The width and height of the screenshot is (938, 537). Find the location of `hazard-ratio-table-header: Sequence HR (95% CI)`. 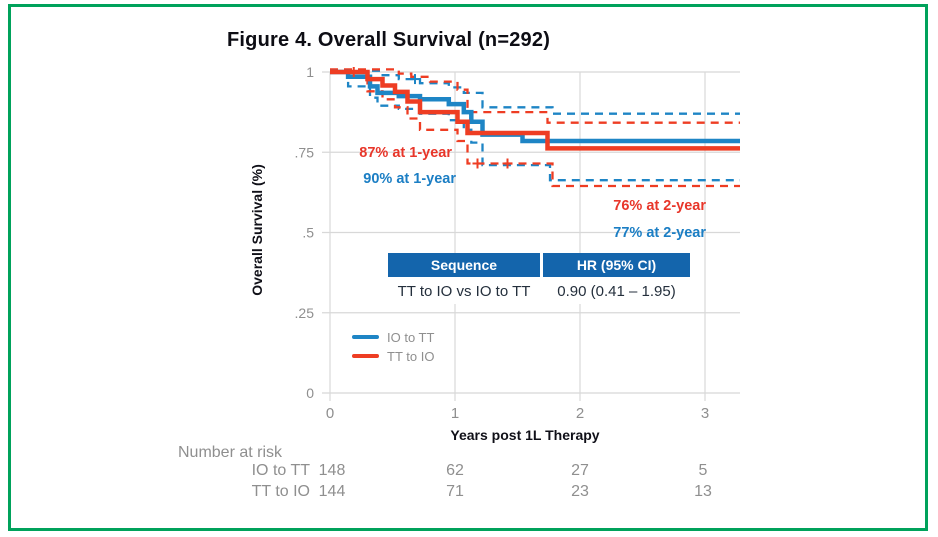

hazard-ratio-table-header: Sequence HR (95% CI) is located at coordinates (539, 265).